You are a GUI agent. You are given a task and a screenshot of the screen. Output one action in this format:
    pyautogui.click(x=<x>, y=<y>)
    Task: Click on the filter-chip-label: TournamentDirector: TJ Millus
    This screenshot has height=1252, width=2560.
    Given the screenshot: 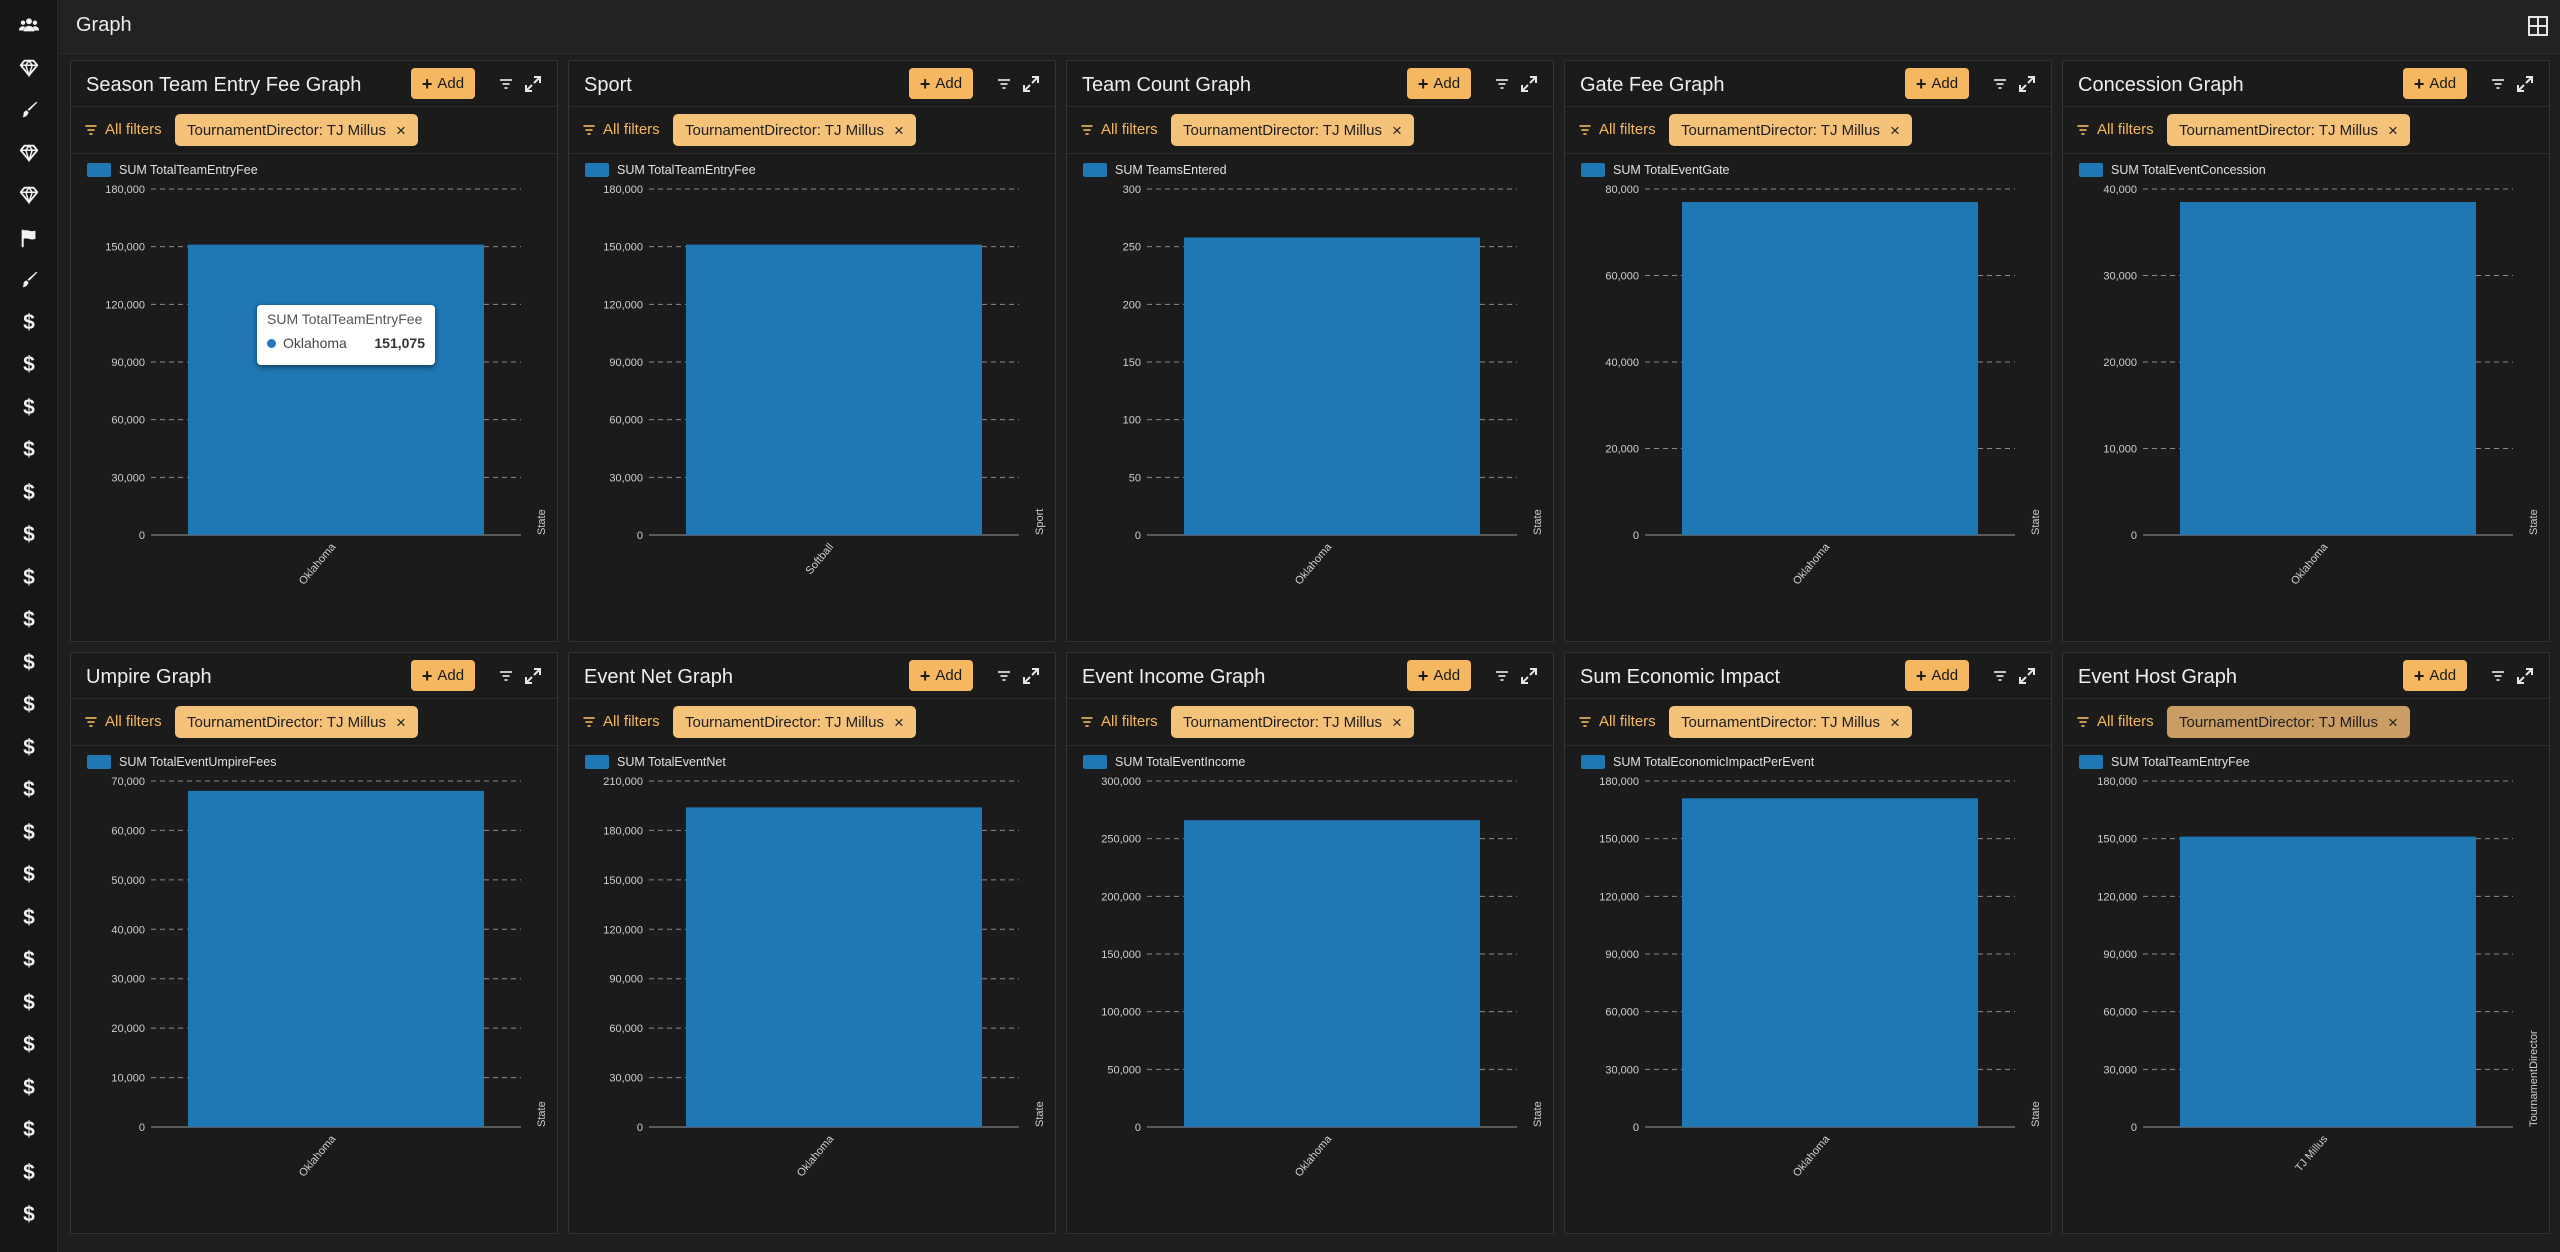 What is the action you would take?
    pyautogui.click(x=2278, y=722)
    